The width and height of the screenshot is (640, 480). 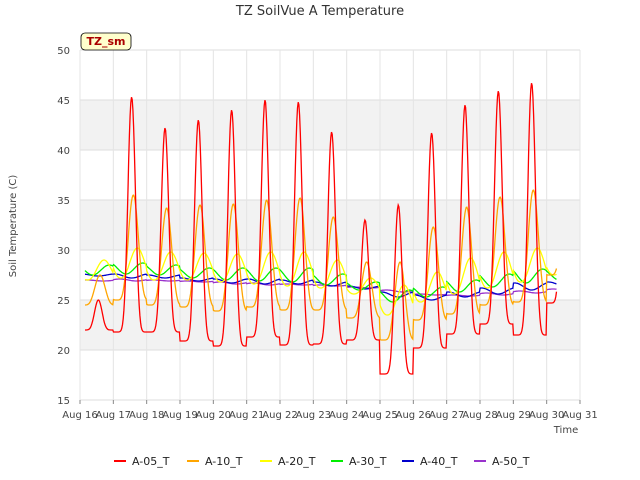 What do you see at coordinates (63, 51) in the screenshot?
I see `y-tick-label: 50` at bounding box center [63, 51].